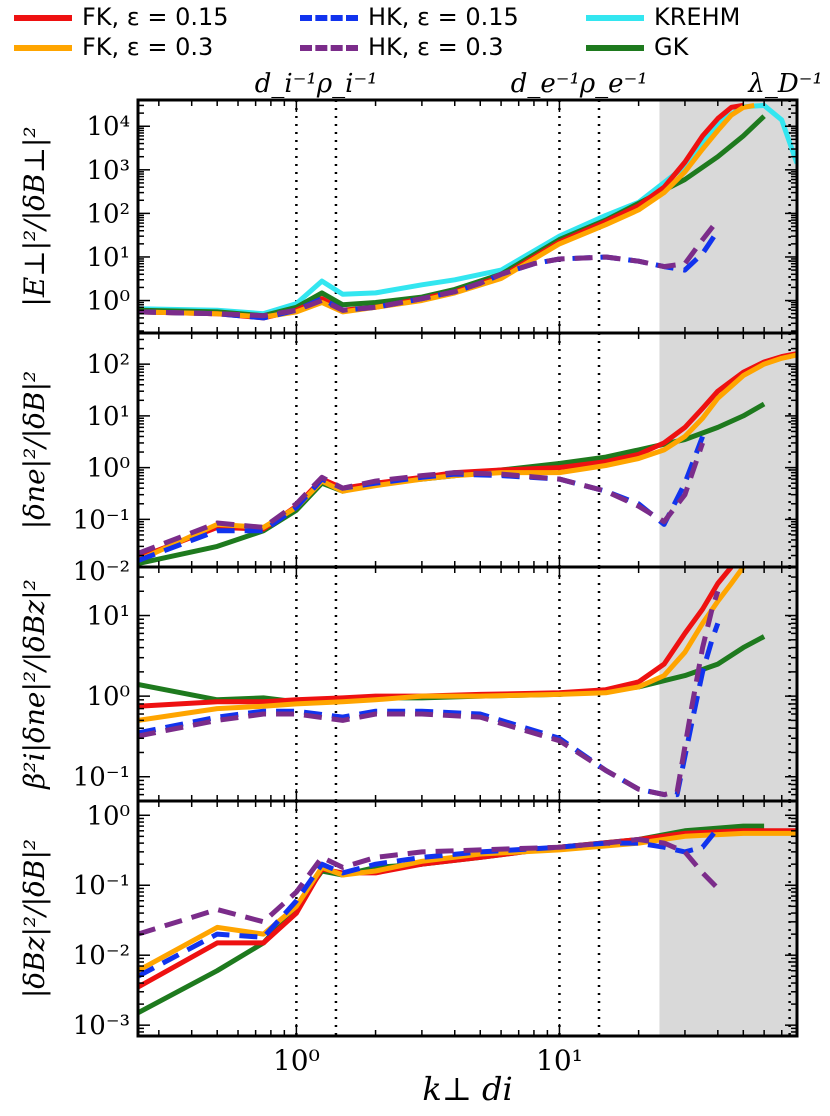  Describe the element at coordinates (316, 84) in the screenshot. I see `scale-marker-label-0: d_i⁻¹ρ_i⁻¹` at that location.